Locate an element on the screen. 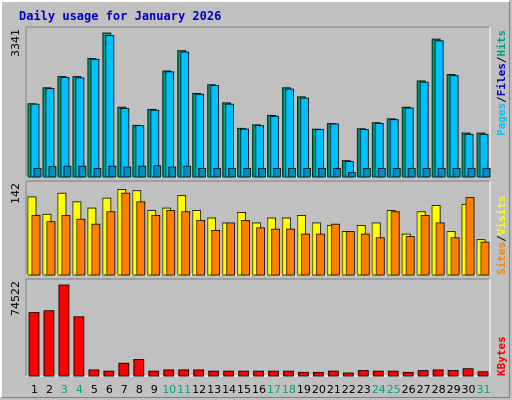  day-label-23: 23 is located at coordinates (364, 389).